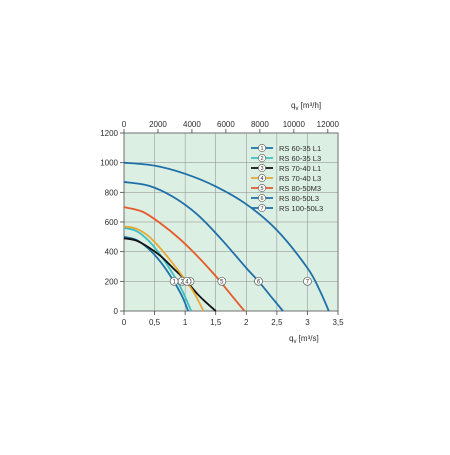  Describe the element at coordinates (112, 252) in the screenshot. I see `y-tick-label: 400` at that location.